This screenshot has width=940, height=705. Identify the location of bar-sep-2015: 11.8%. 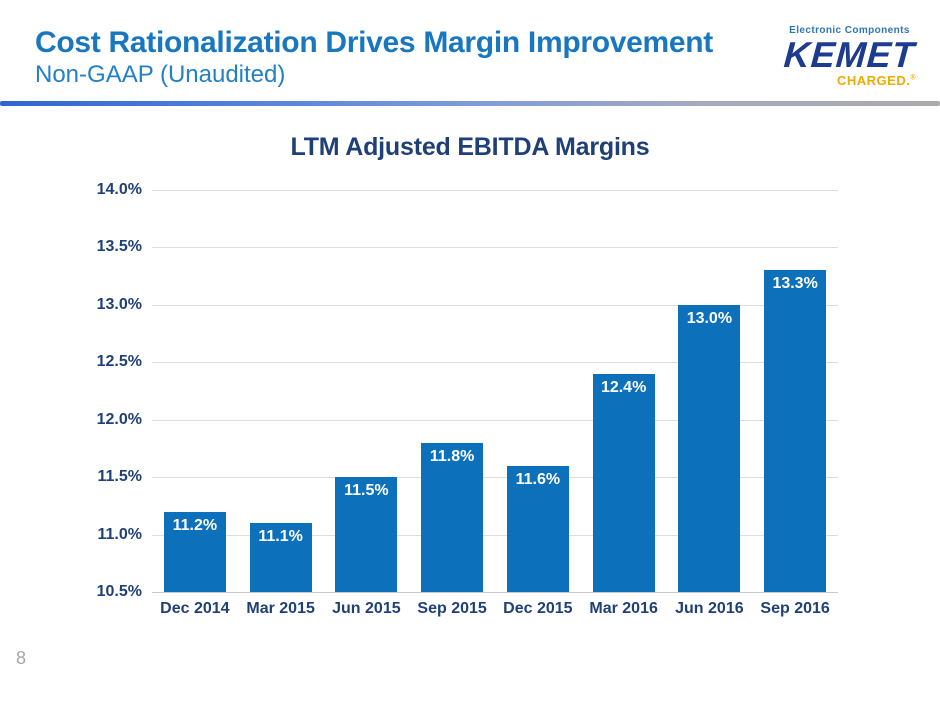
(452, 517).